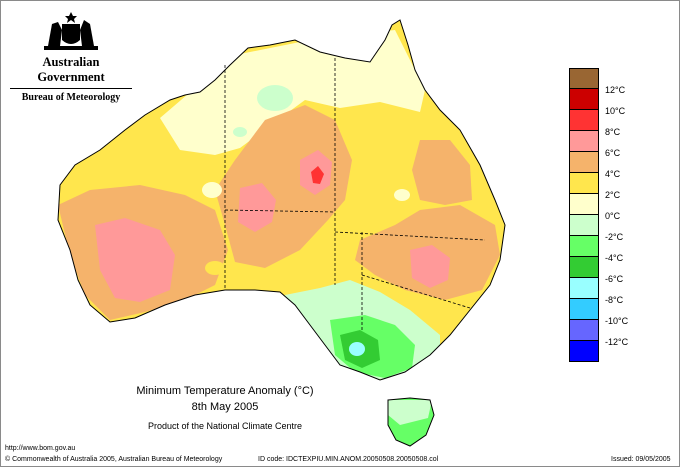  What do you see at coordinates (614, 300) in the screenshot?
I see `legend-label: -8°C` at bounding box center [614, 300].